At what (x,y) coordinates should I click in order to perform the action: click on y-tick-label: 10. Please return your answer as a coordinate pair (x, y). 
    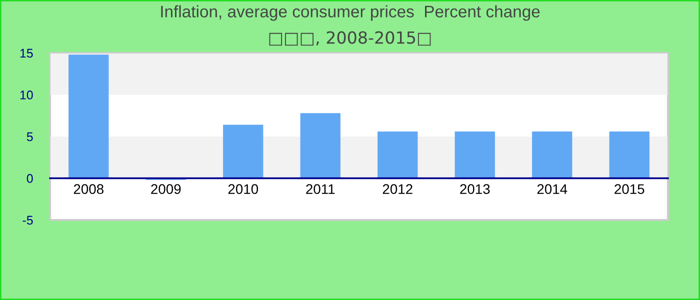
    Looking at the image, I should click on (26, 95).